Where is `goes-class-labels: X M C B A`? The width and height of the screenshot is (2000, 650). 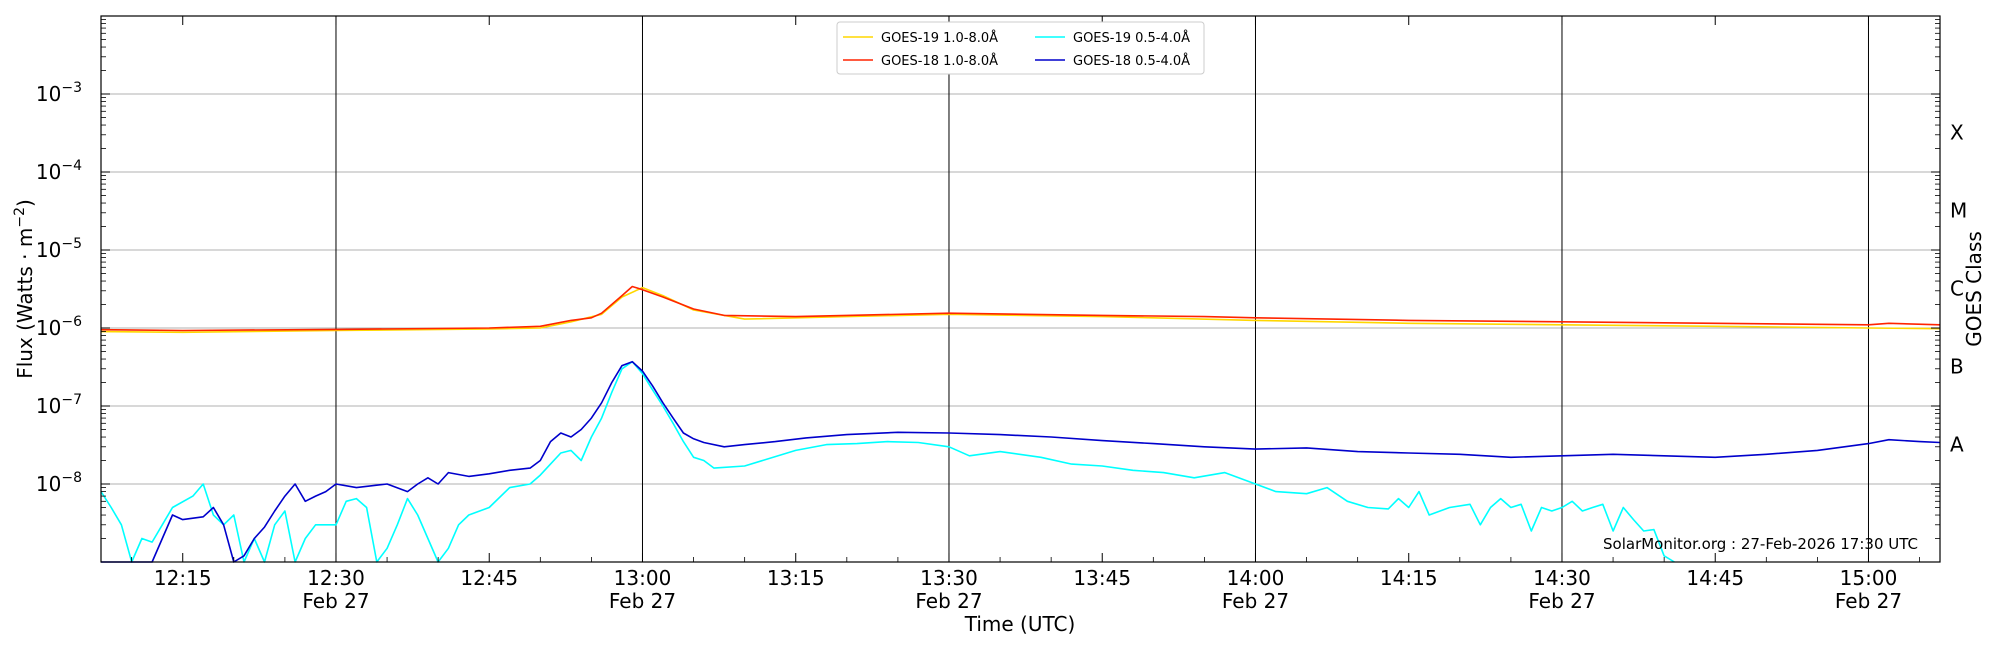 goes-class-labels: X M C B A is located at coordinates (1958, 289).